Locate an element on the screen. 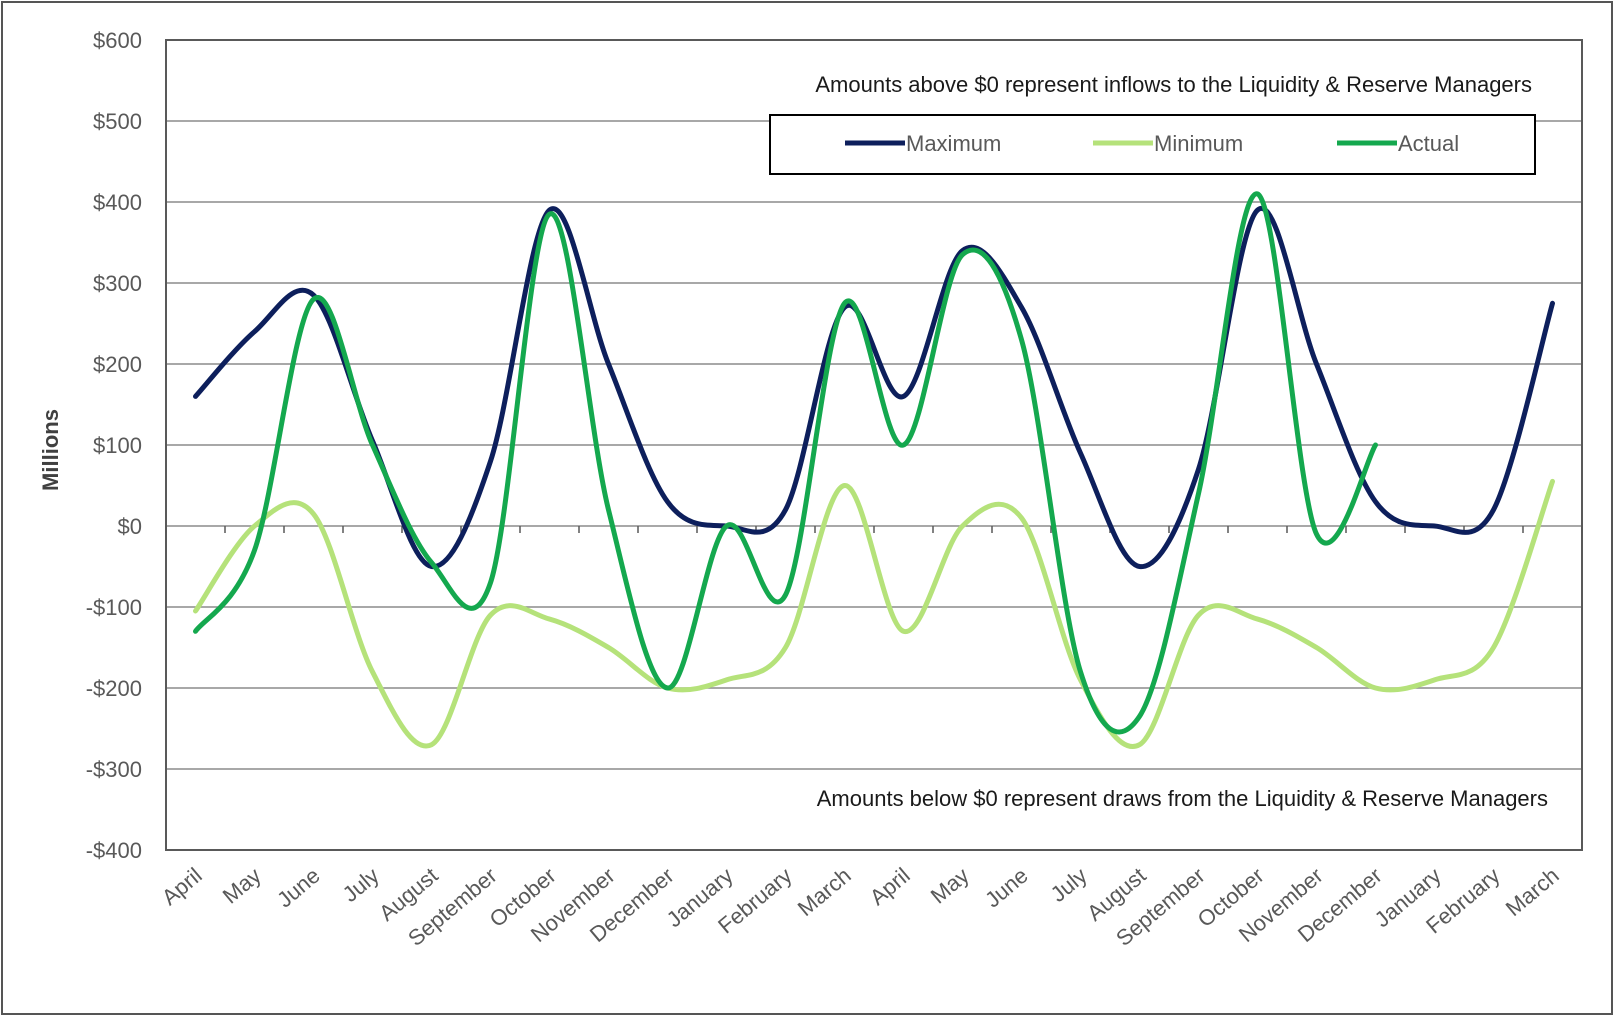  y-tick-label: -$200 is located at coordinates (114, 688).